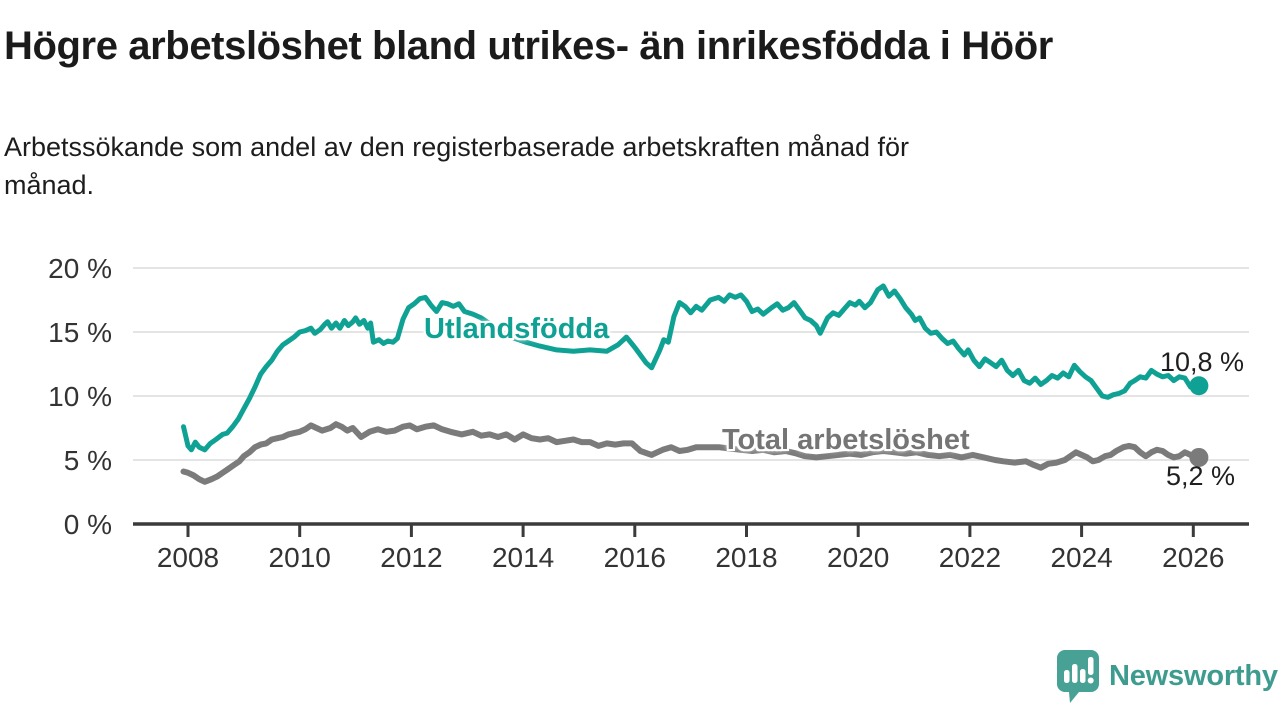  I want to click on series-line-total-arbetsl-shet, so click(691, 453).